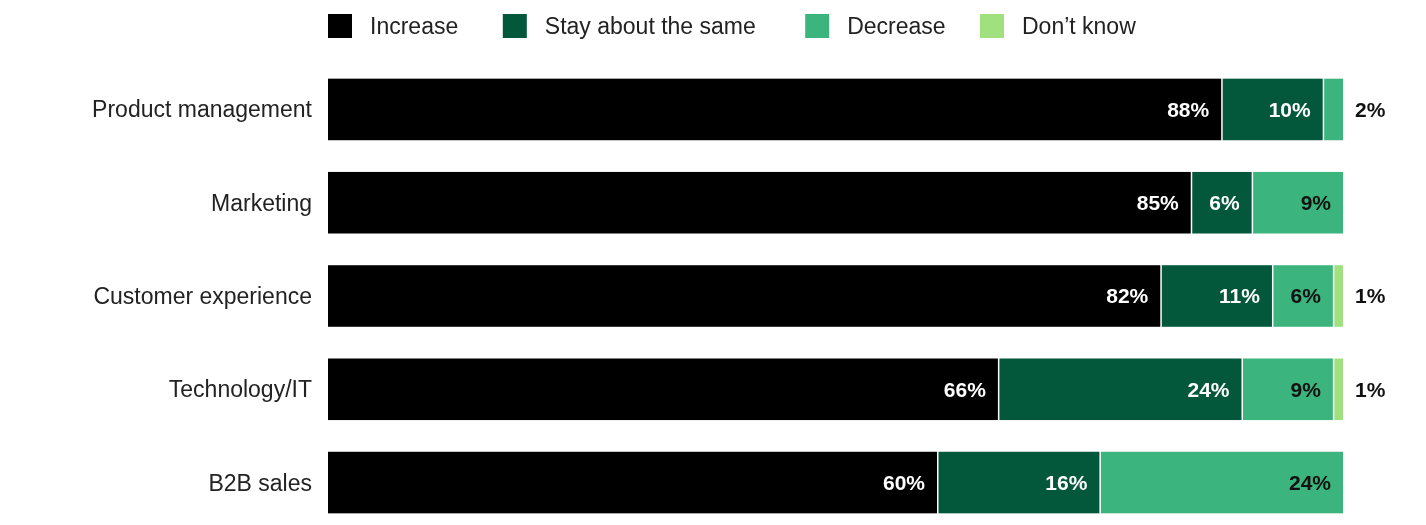 The image size is (1426, 525). Describe the element at coordinates (1240, 296) in the screenshot. I see `data-label: 11%` at that location.